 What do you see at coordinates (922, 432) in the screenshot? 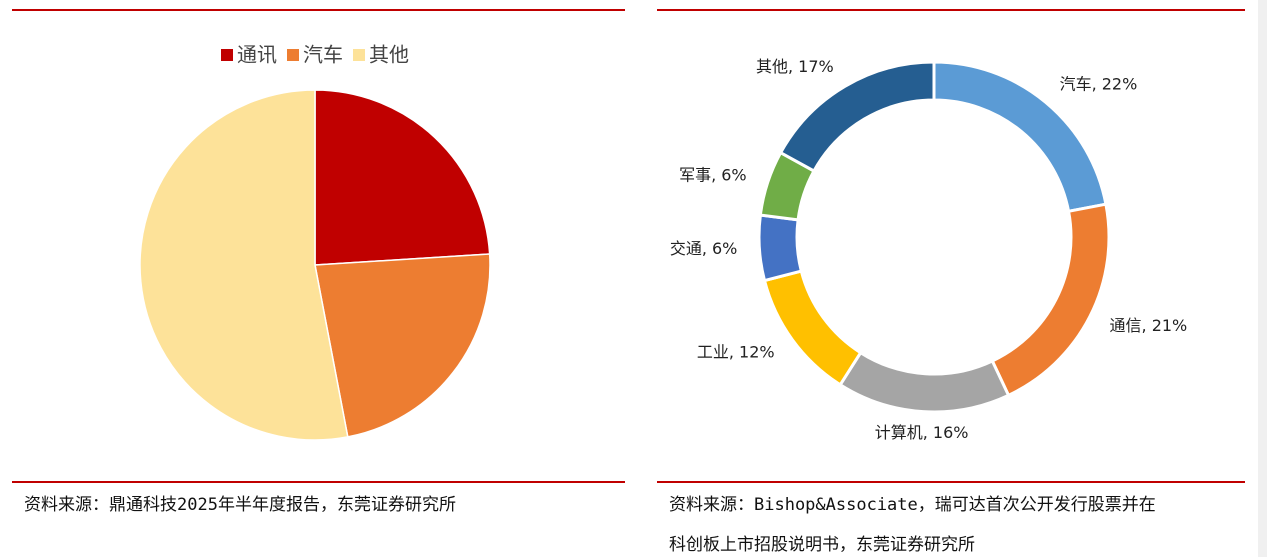
I see `data-label: 计算机, 16%` at bounding box center [922, 432].